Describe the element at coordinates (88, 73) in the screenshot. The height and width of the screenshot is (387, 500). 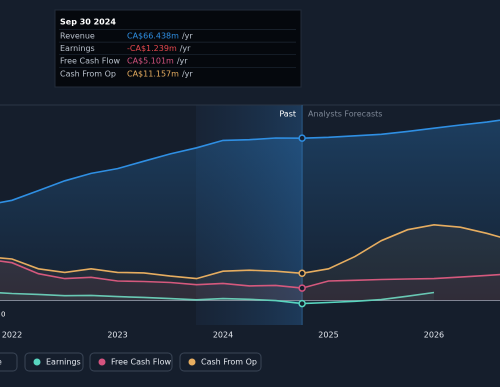
I see `tooltip-label: Cash From Op` at that location.